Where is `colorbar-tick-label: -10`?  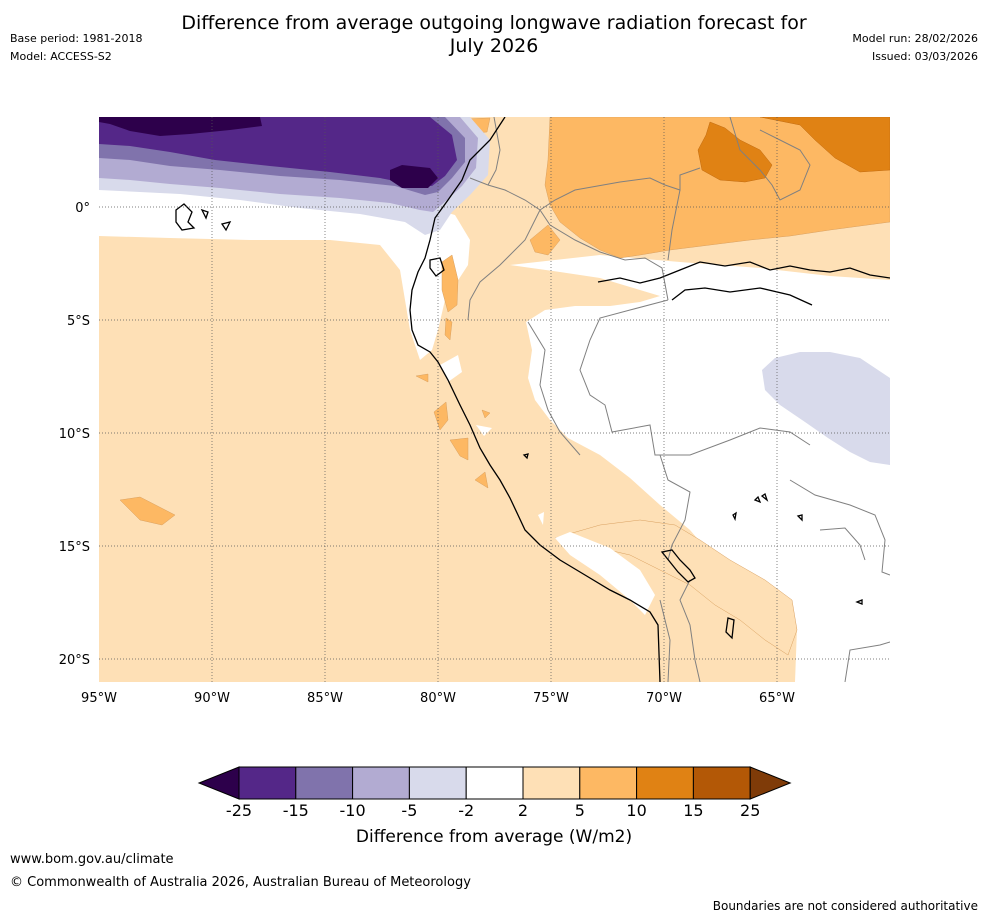 colorbar-tick-label: -10 is located at coordinates (353, 810).